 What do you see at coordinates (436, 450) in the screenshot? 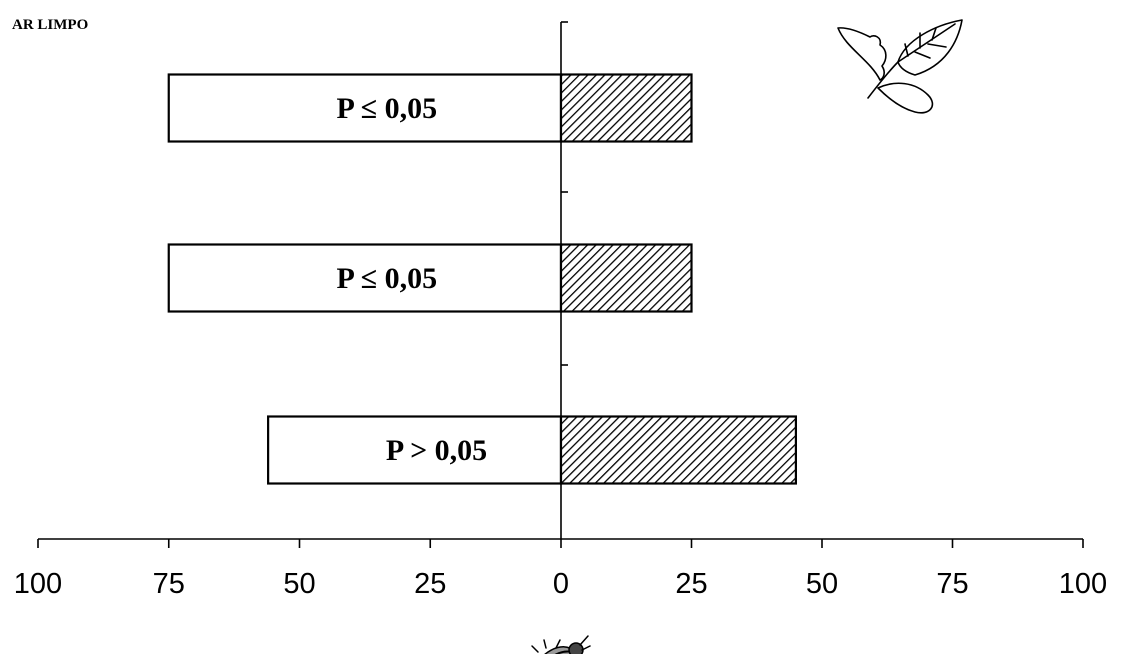
I see `bar-label-3: P > 0,05` at bounding box center [436, 450].